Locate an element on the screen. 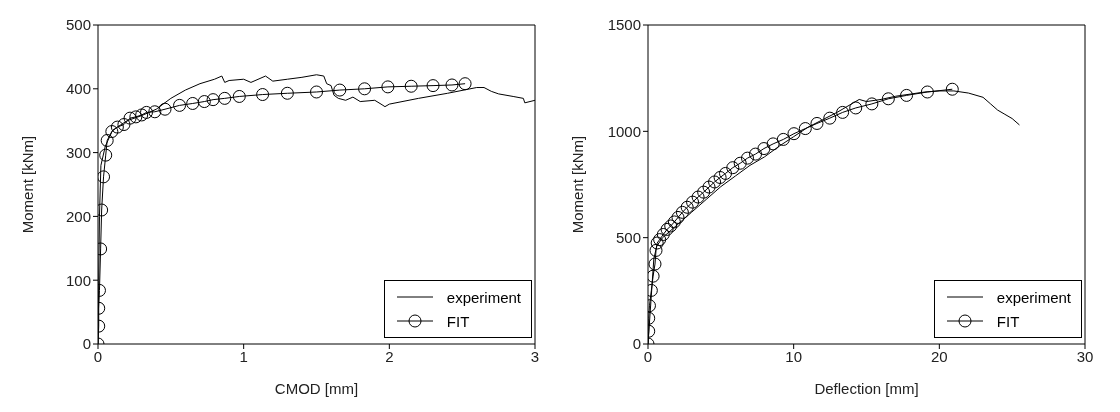 Image resolution: width=1120 pixels, height=412 pixels. x-tick-label: 2 is located at coordinates (389, 356).